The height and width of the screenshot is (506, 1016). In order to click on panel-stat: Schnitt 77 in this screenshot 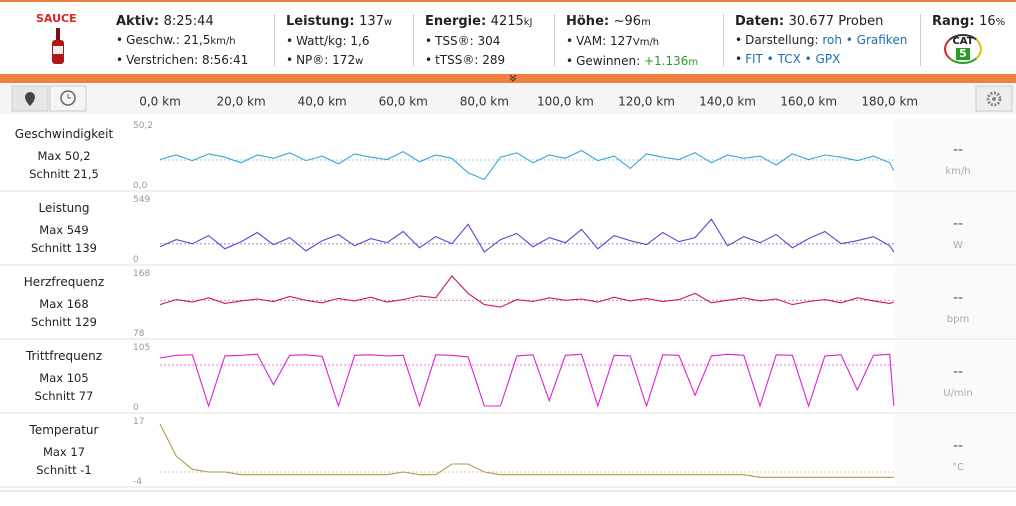, I will do `click(64, 396)`.